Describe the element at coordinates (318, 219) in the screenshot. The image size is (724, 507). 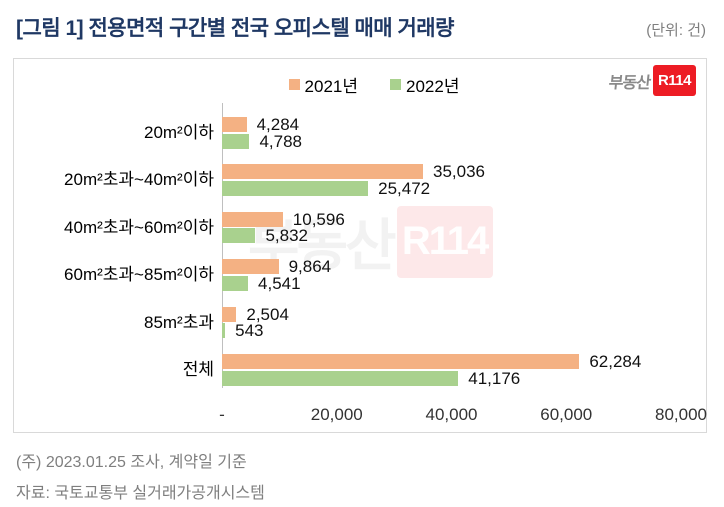
I see `value-label-2021년: 10,596` at that location.